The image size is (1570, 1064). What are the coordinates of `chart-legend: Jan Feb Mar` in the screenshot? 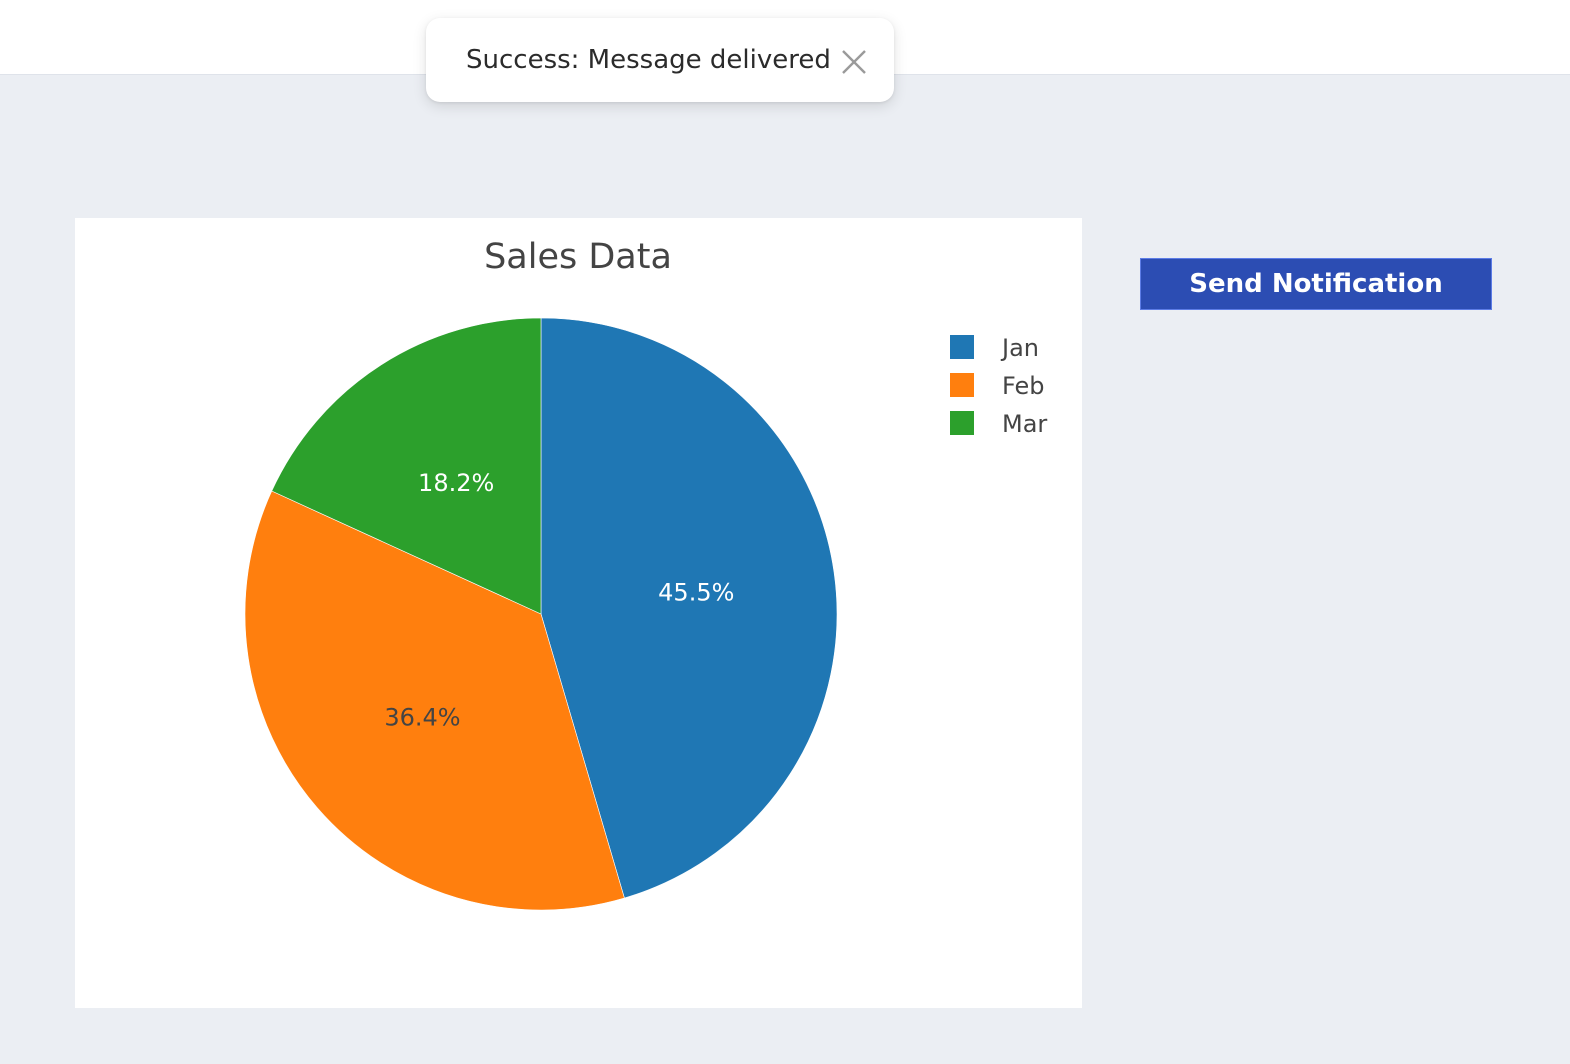 It's located at (998, 386).